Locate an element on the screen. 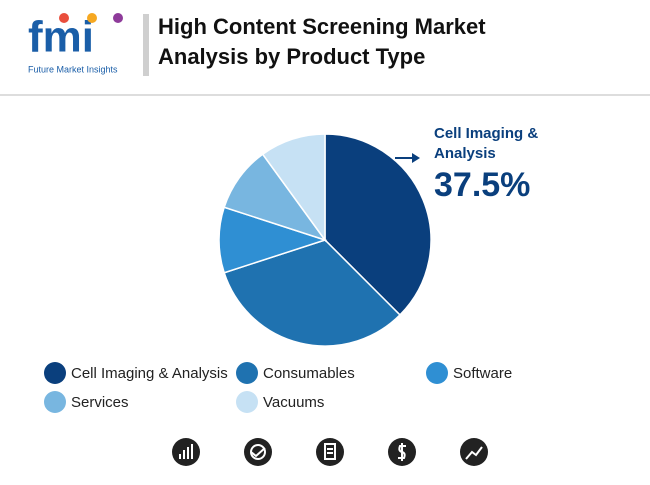 This screenshot has width=650, height=485. divider is located at coordinates (146, 45).